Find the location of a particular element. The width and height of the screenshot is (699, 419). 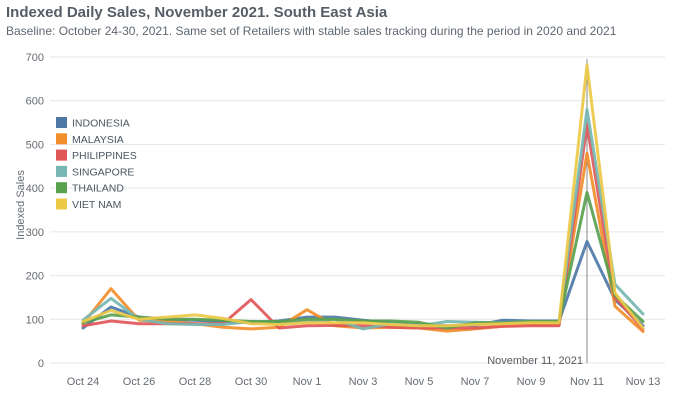

legend-label: MALAYSIA is located at coordinates (98, 140).